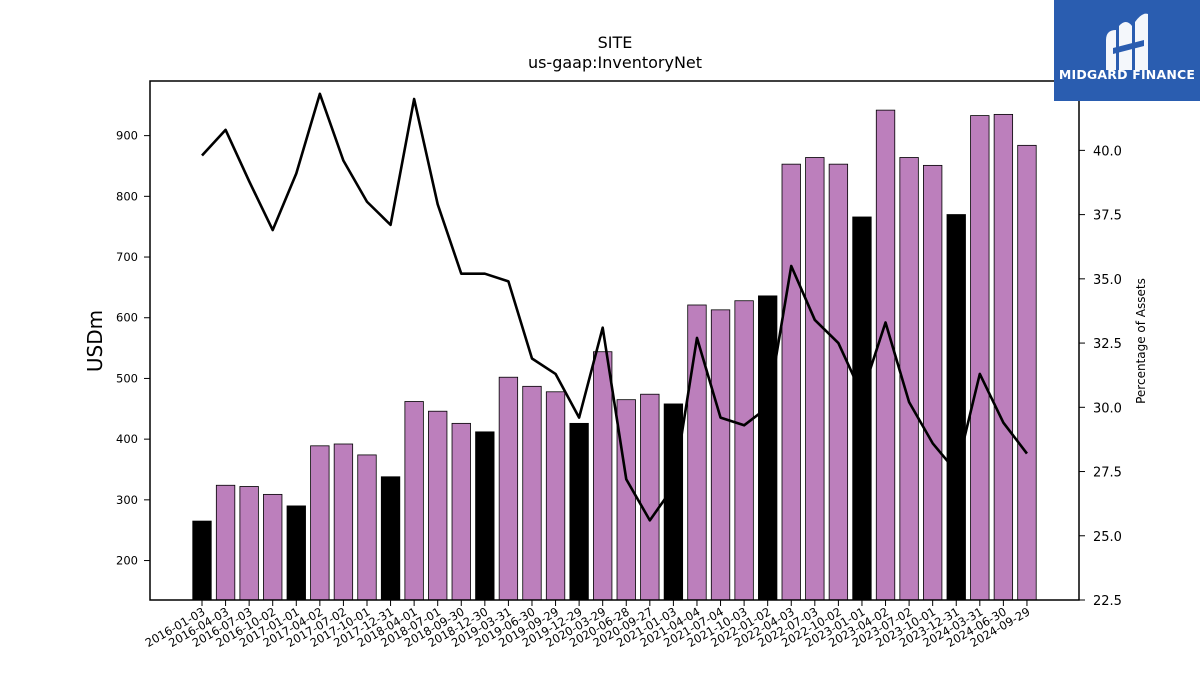 This screenshot has width=1200, height=675. I want to click on y2-axis-label: Percentage of Assets, so click(1141, 341).